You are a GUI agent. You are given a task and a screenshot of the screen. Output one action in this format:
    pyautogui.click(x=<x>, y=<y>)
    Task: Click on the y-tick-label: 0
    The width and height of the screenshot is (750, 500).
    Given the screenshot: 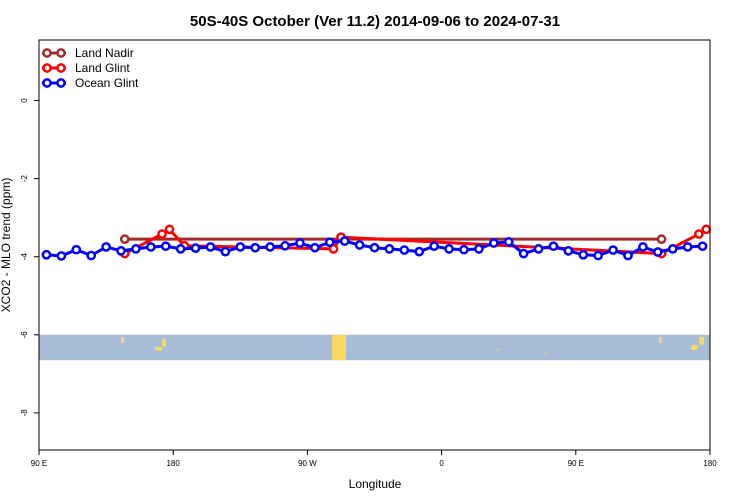 What is the action you would take?
    pyautogui.click(x=24, y=100)
    